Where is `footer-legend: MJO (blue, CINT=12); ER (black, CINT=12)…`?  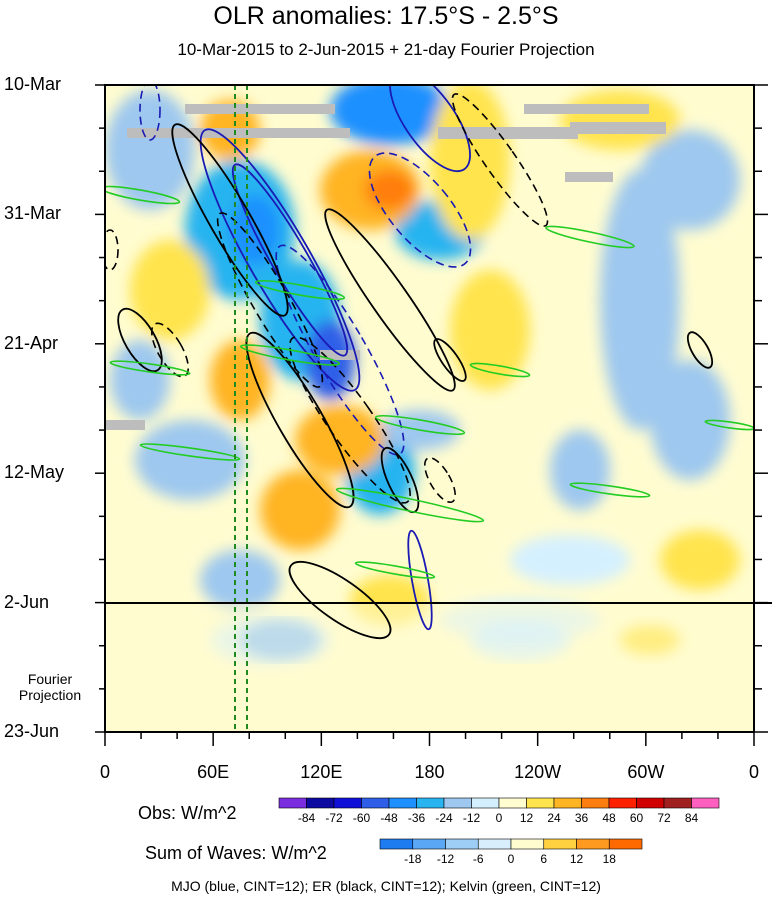 footer-legend: MJO (blue, CINT=12); ER (black, CINT=12)… is located at coordinates (386, 886).